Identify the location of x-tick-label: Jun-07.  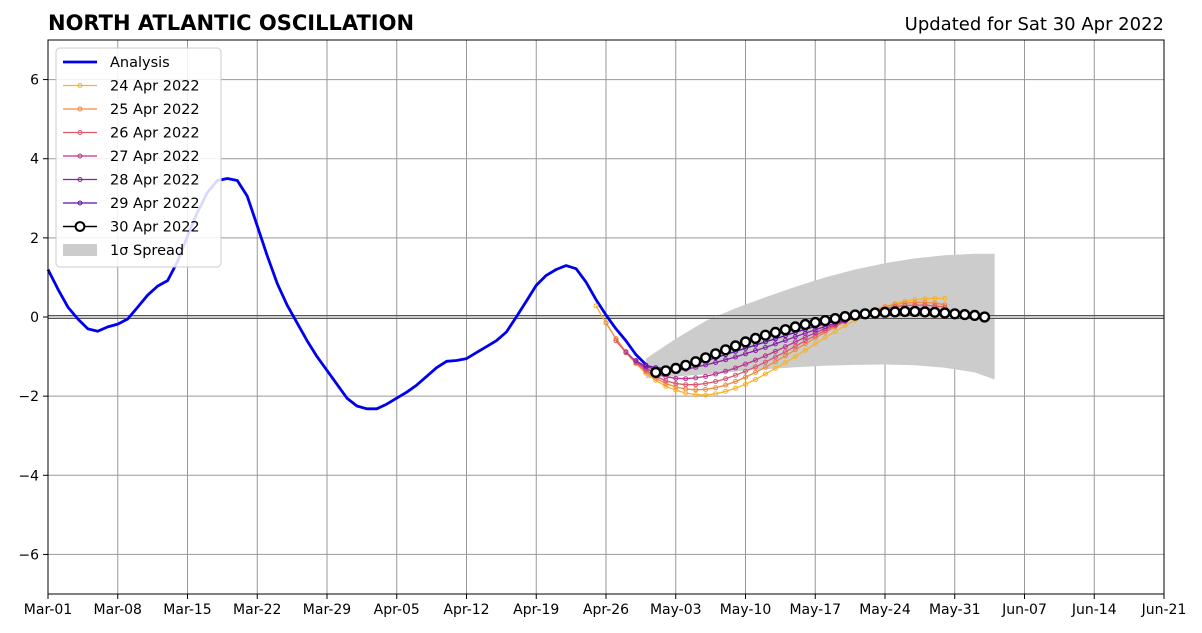
(1024, 610).